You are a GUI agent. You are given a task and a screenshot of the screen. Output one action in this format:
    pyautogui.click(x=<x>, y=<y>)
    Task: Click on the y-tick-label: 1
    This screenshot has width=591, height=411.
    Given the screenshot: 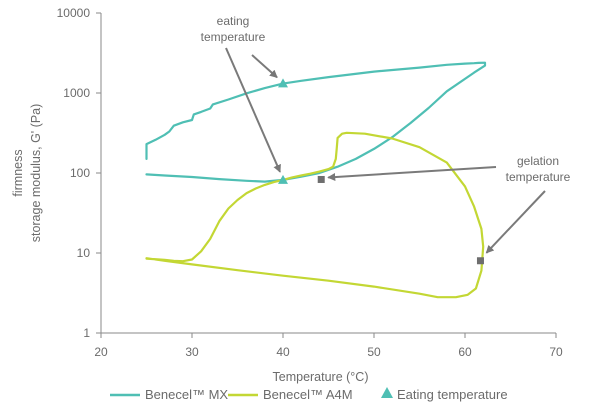 What is the action you would take?
    pyautogui.click(x=86, y=333)
    